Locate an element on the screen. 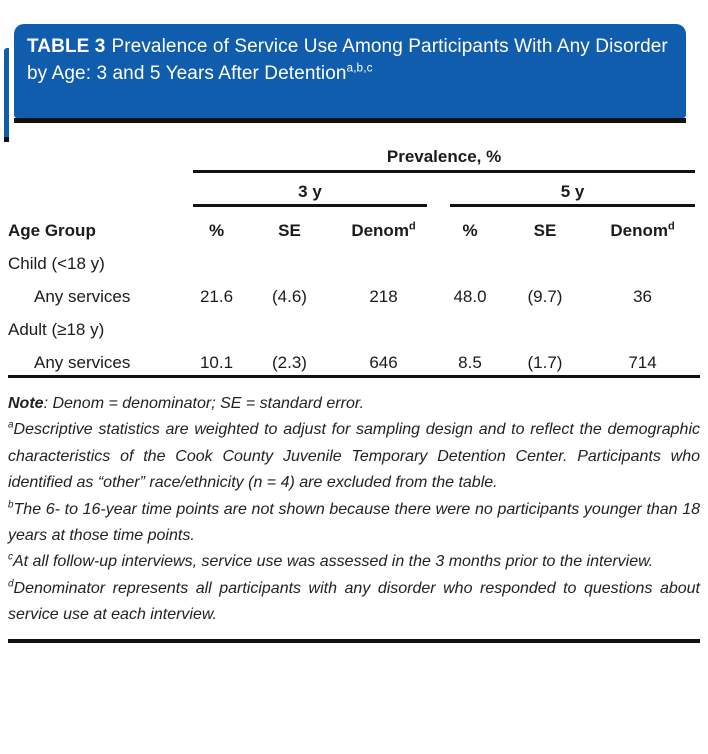  pct-3y-value: 21.6 is located at coordinates (216, 296).